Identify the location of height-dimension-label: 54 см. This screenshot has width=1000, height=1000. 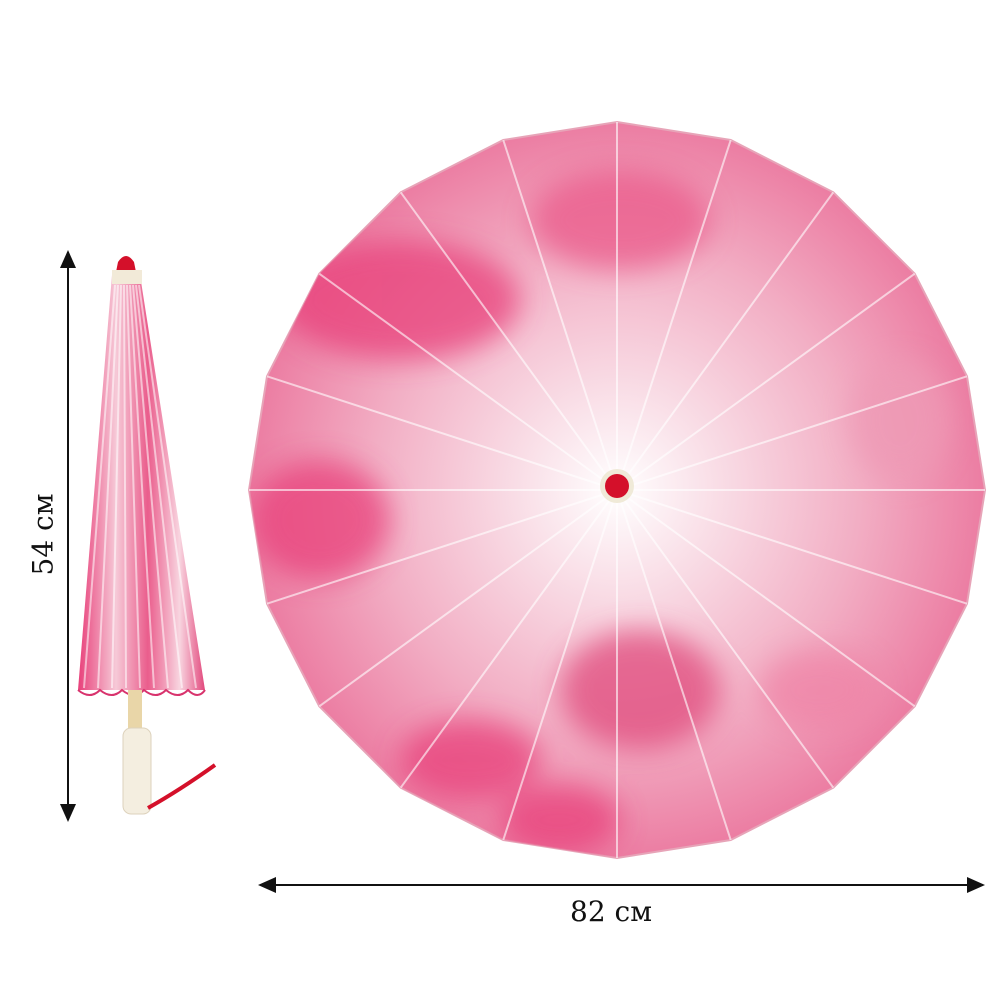
(43, 534).